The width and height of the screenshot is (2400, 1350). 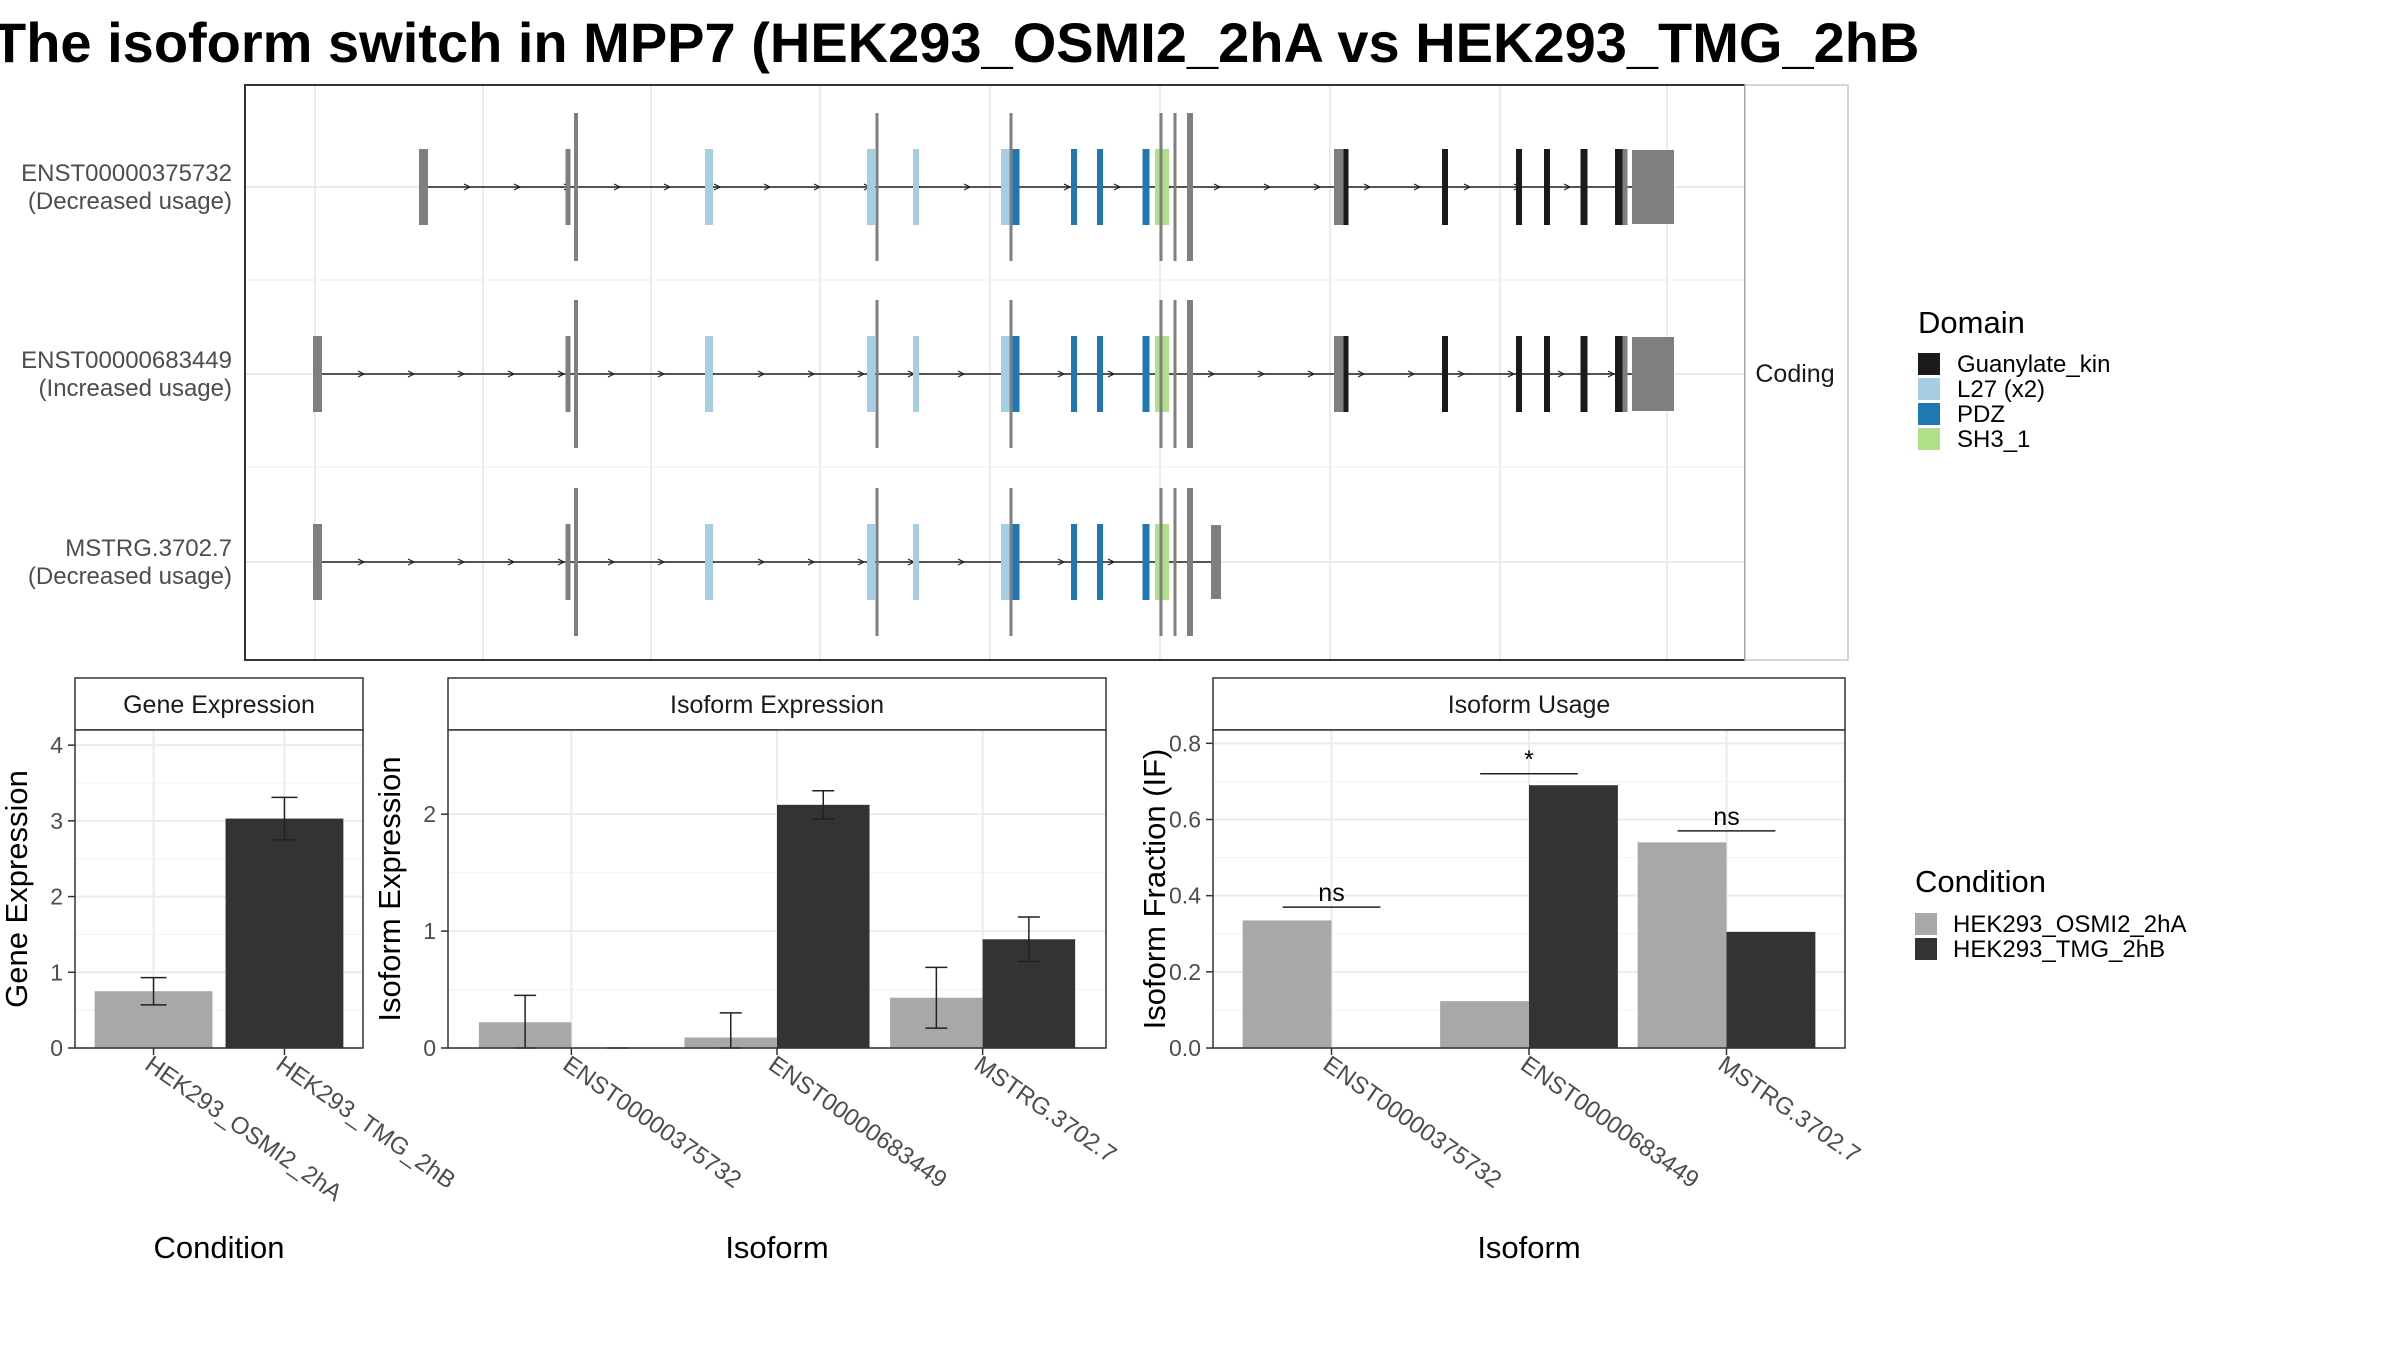 I want to click on transcript-id: MSTRG.3702.7, so click(x=148, y=548).